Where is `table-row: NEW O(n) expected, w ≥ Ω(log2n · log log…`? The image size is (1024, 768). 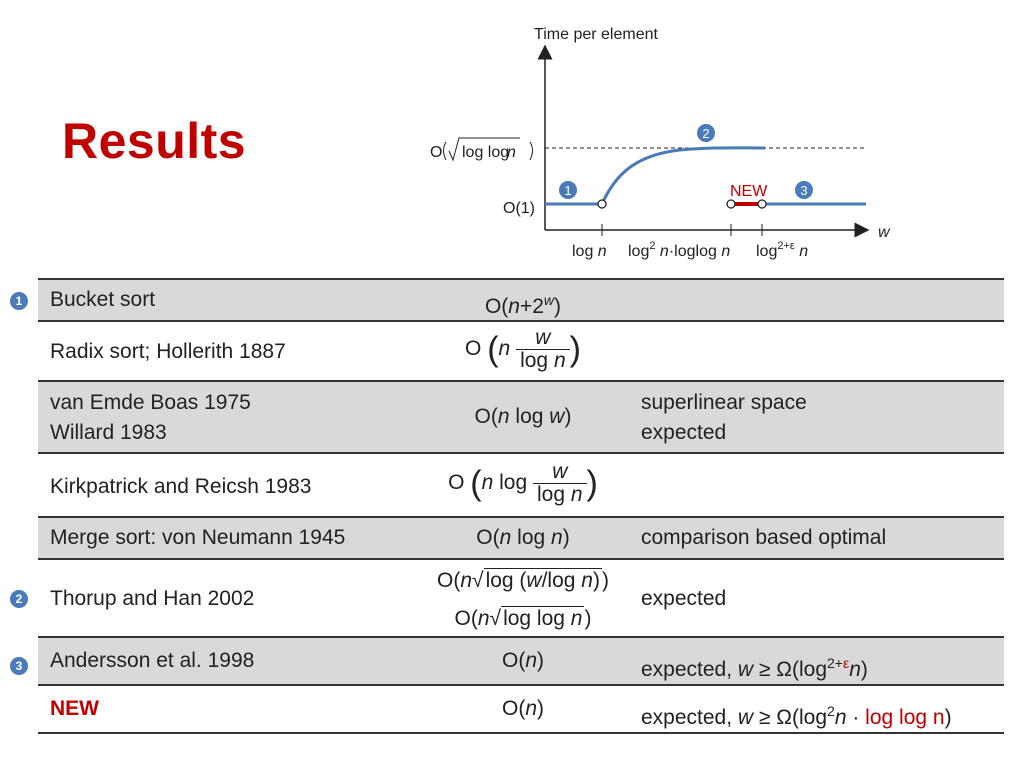
table-row: NEW O(n) expected, w ≥ Ω(log2n · log log… is located at coordinates (521, 710).